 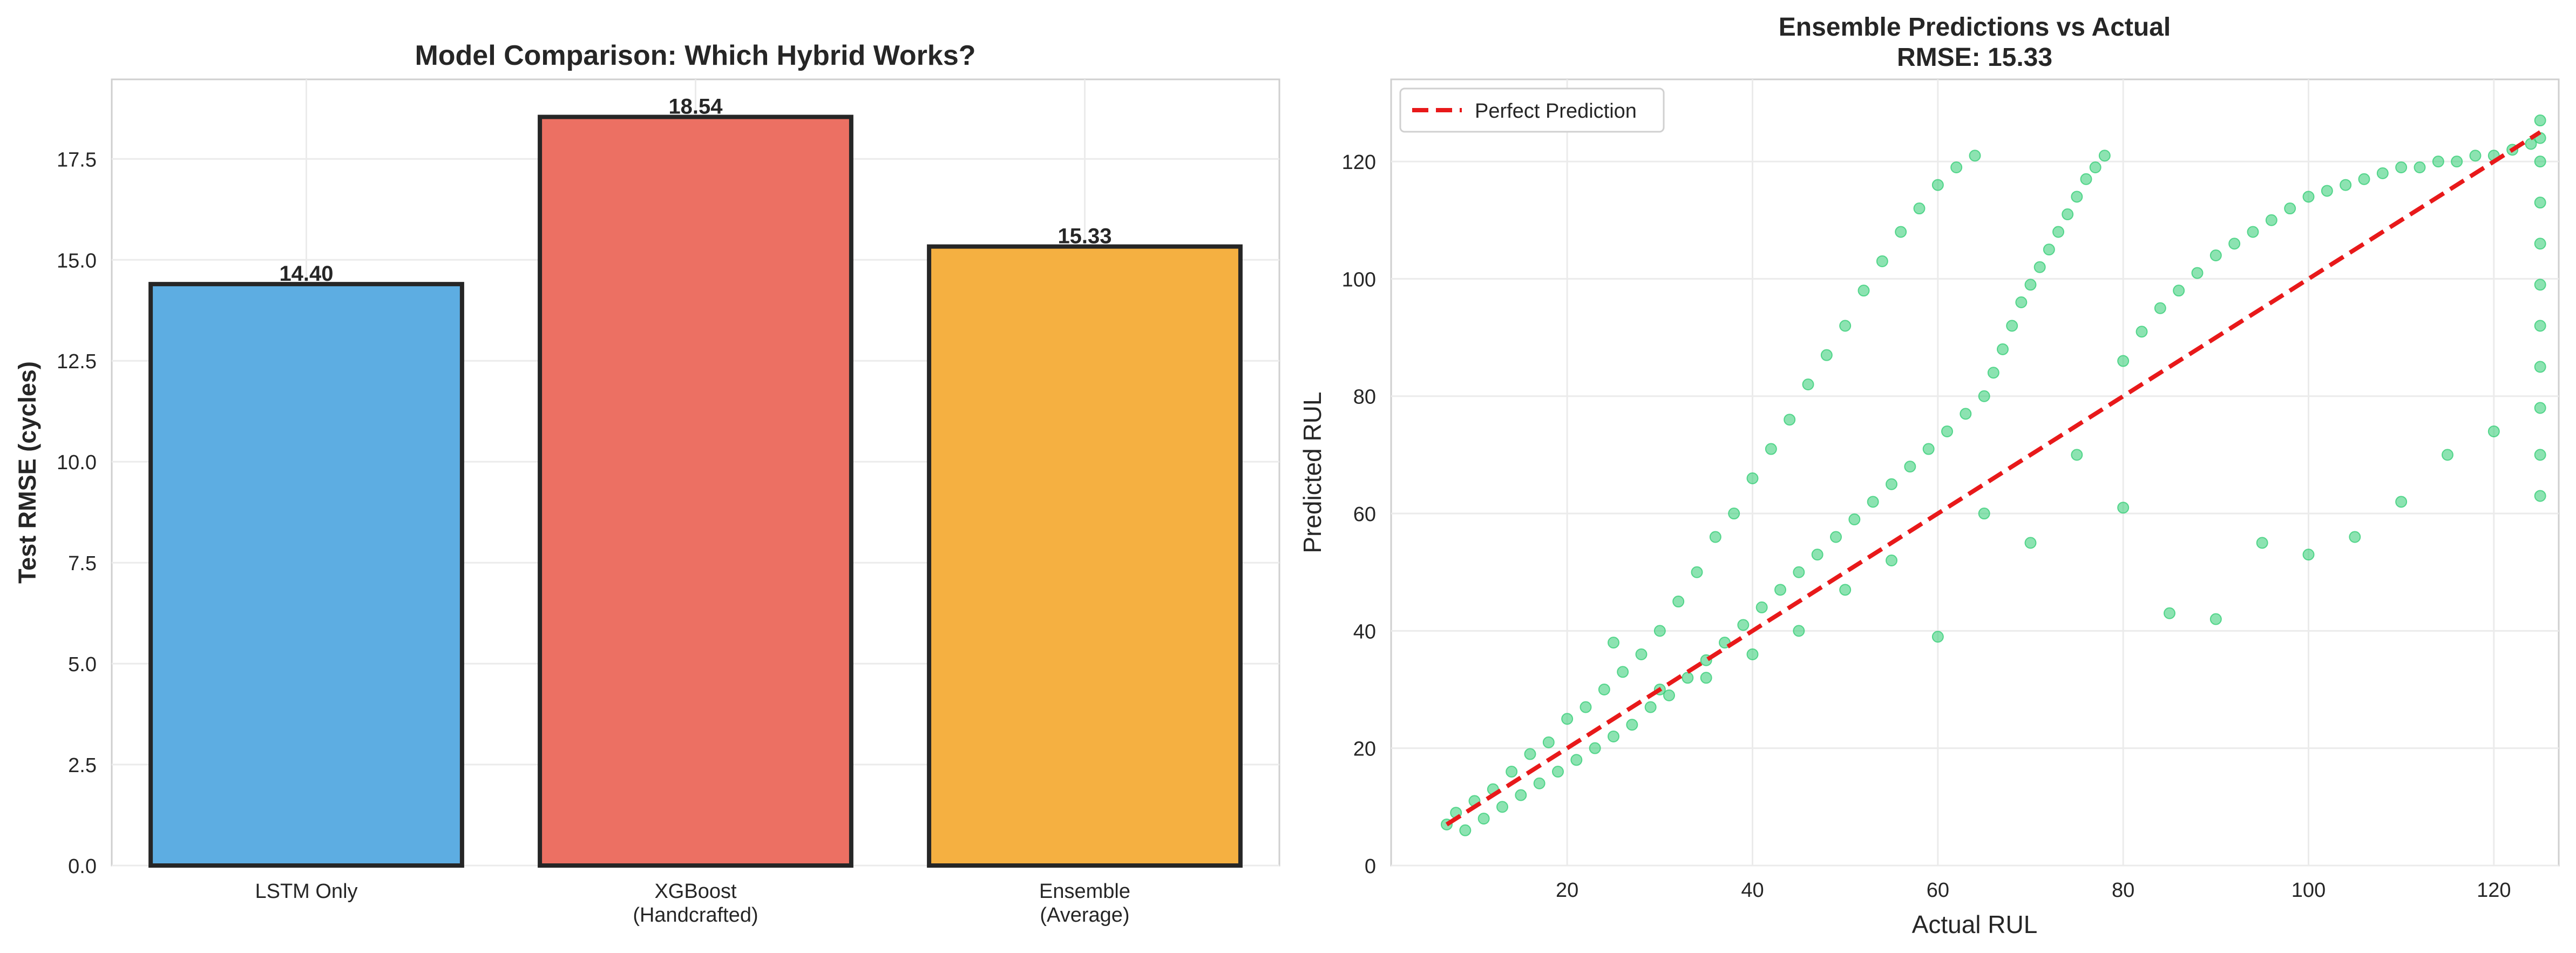 I want to click on scatter-chart-title: Ensemble Predictions vs Actual, so click(x=1975, y=27).